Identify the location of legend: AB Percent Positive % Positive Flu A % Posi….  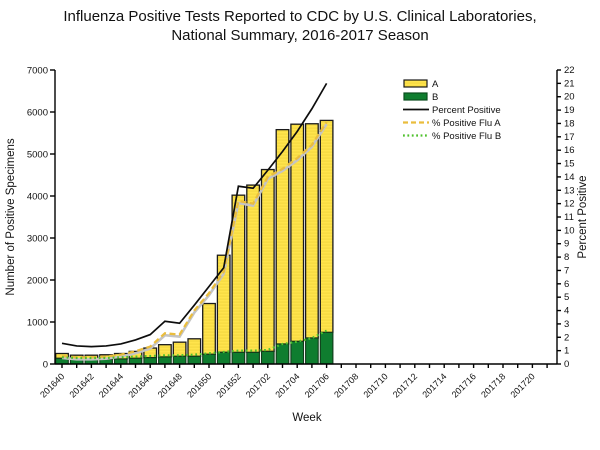
(452, 110).